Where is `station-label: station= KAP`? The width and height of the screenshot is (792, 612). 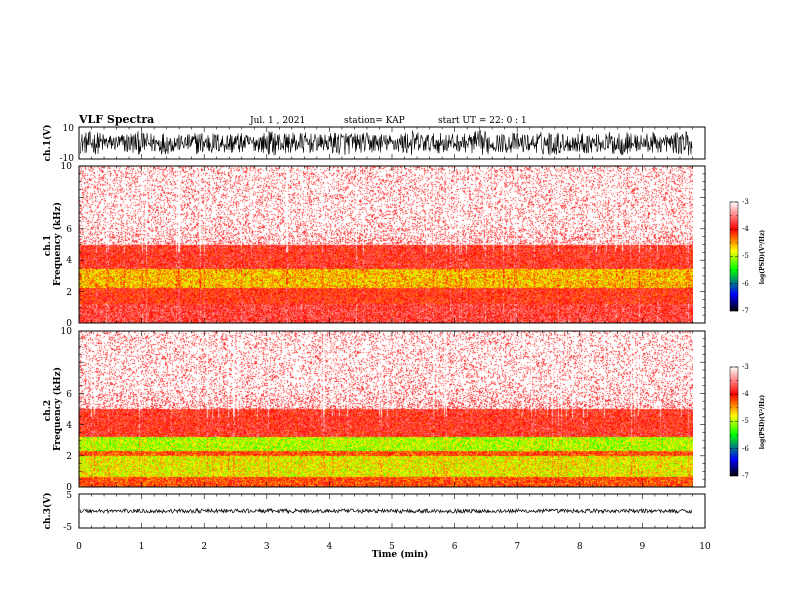 station-label: station= KAP is located at coordinates (374, 121).